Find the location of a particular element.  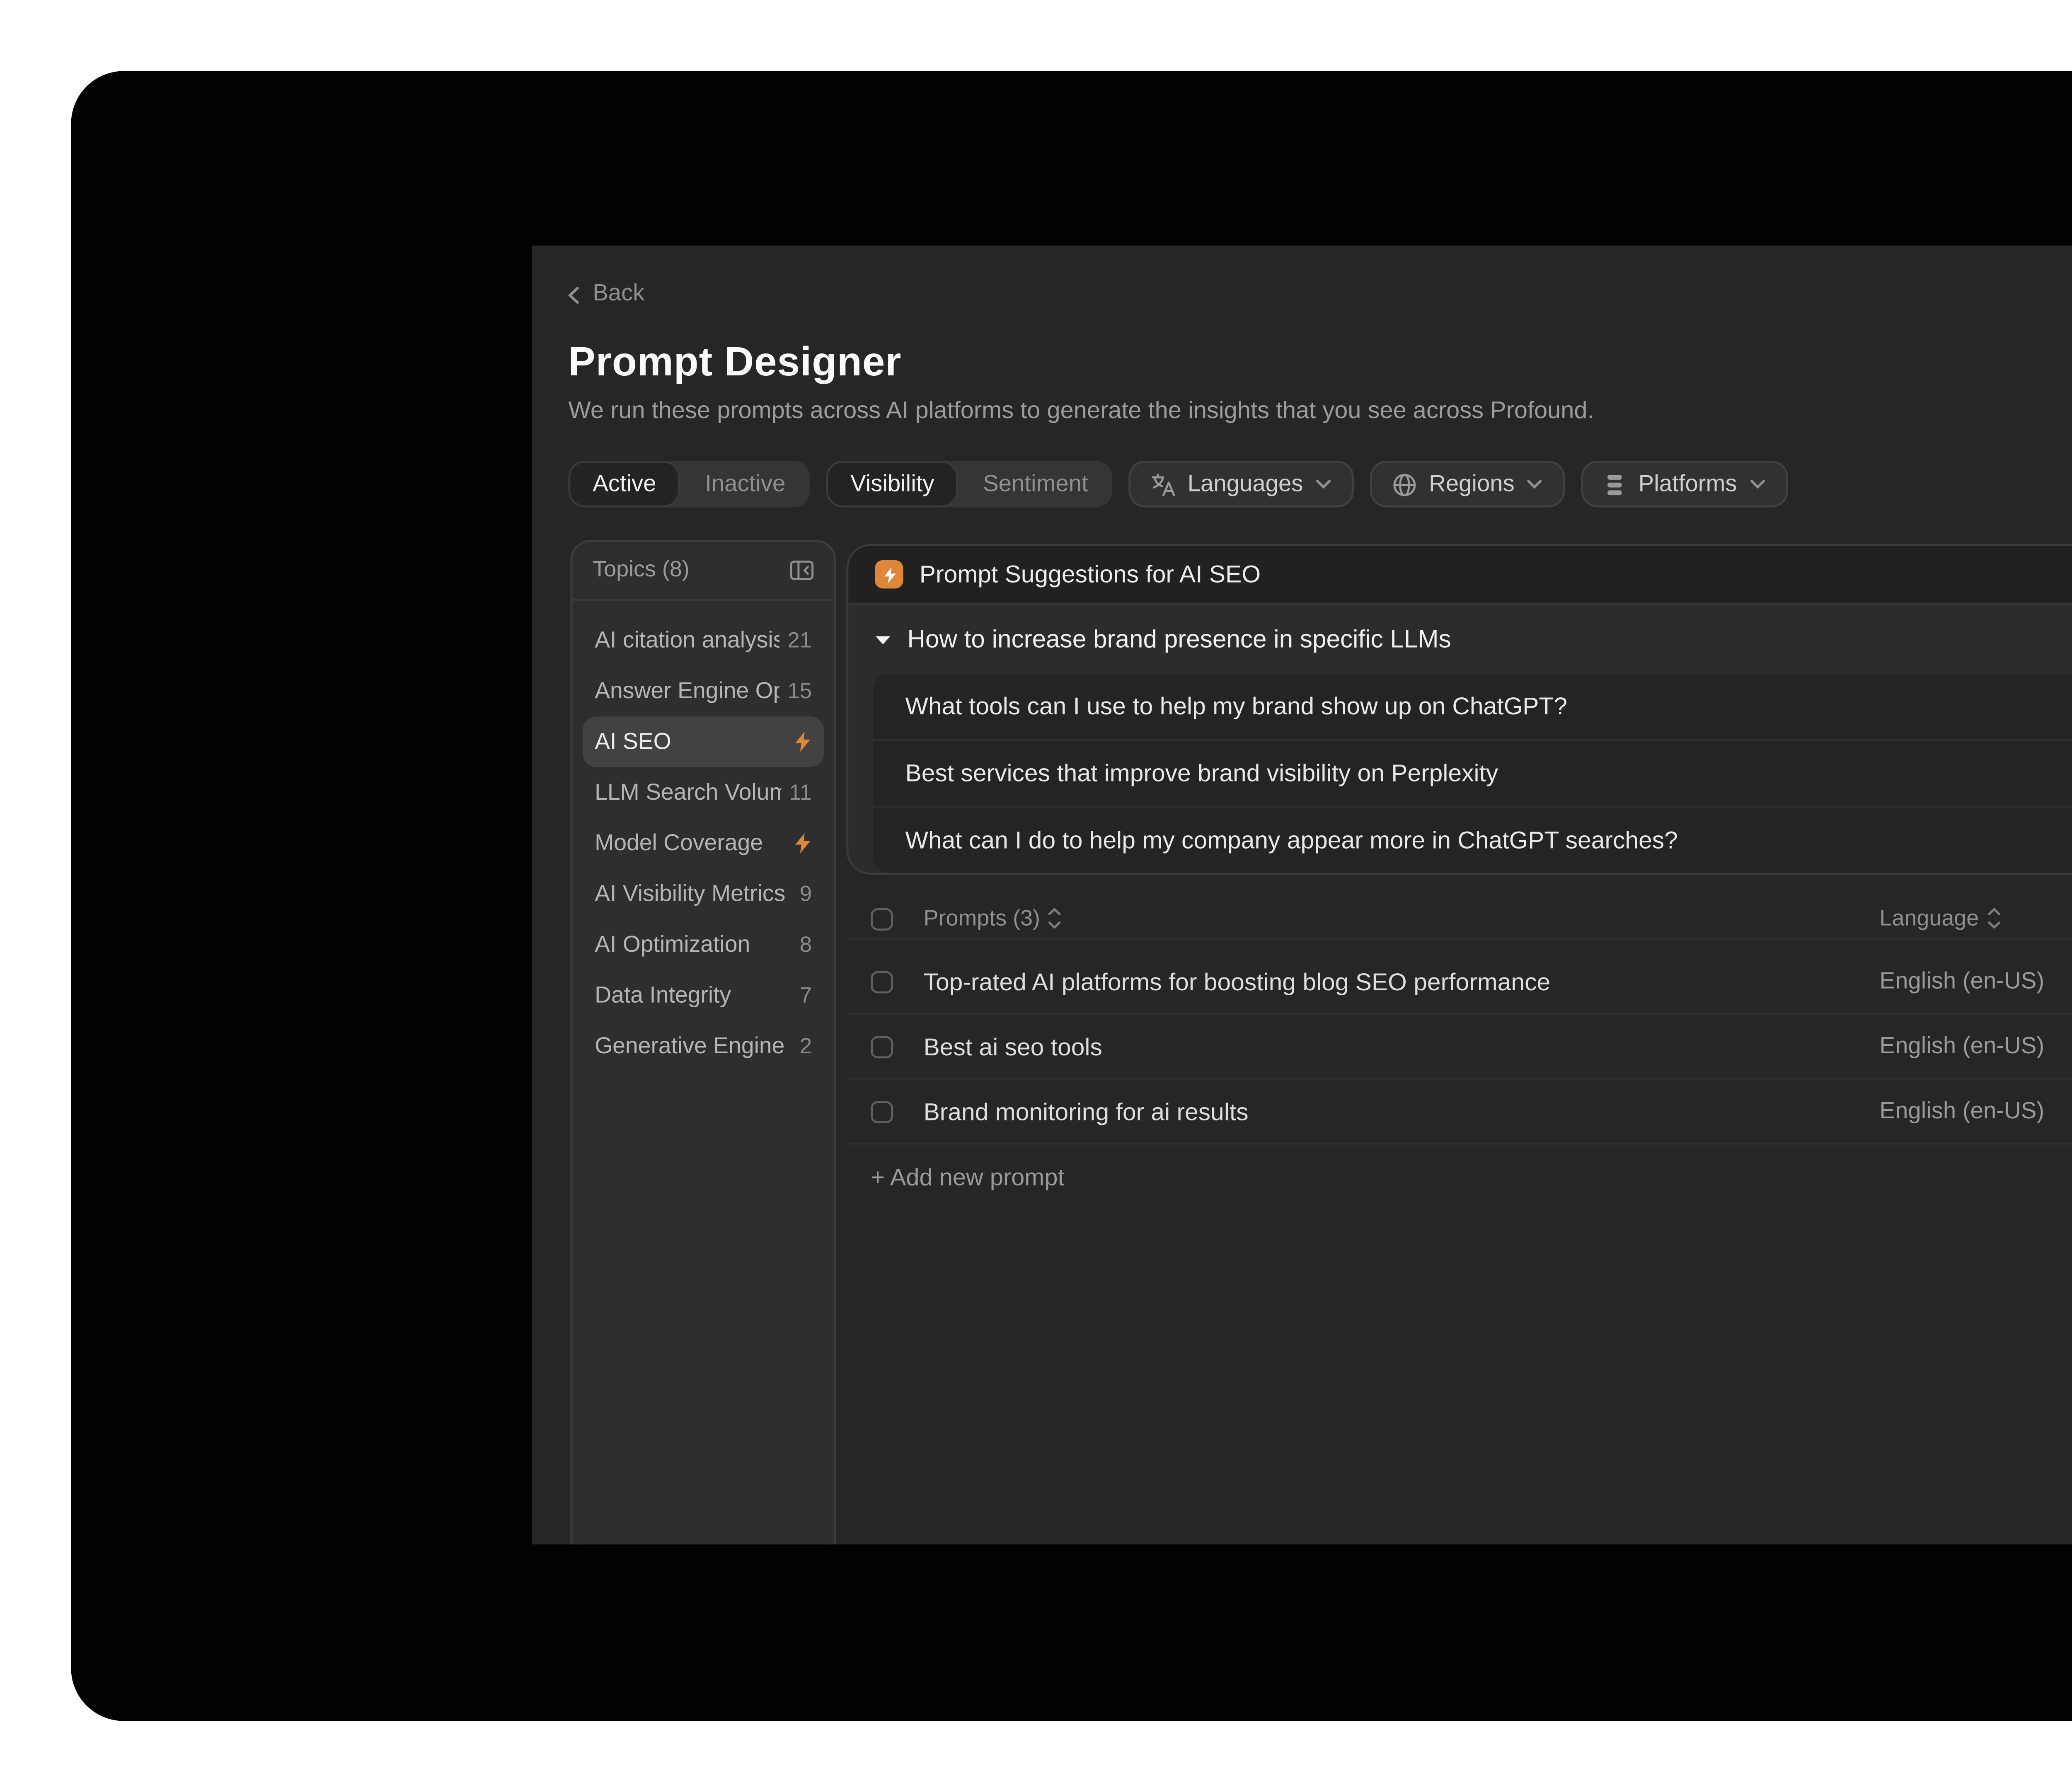

sidebar-item-data-integrity: Data Integrity 7 is located at coordinates (703, 996).